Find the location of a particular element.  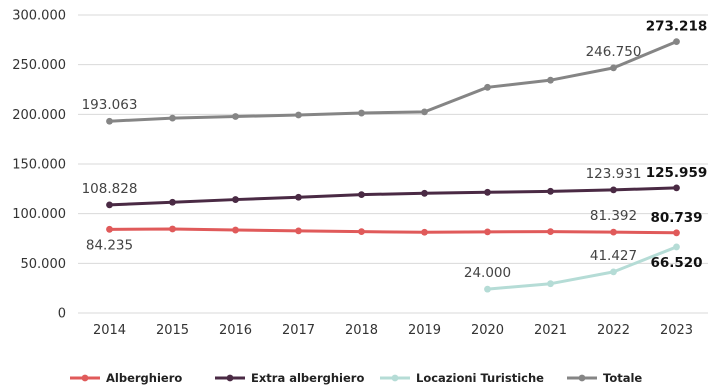

x-tick-label: 2016 is located at coordinates (235, 330).